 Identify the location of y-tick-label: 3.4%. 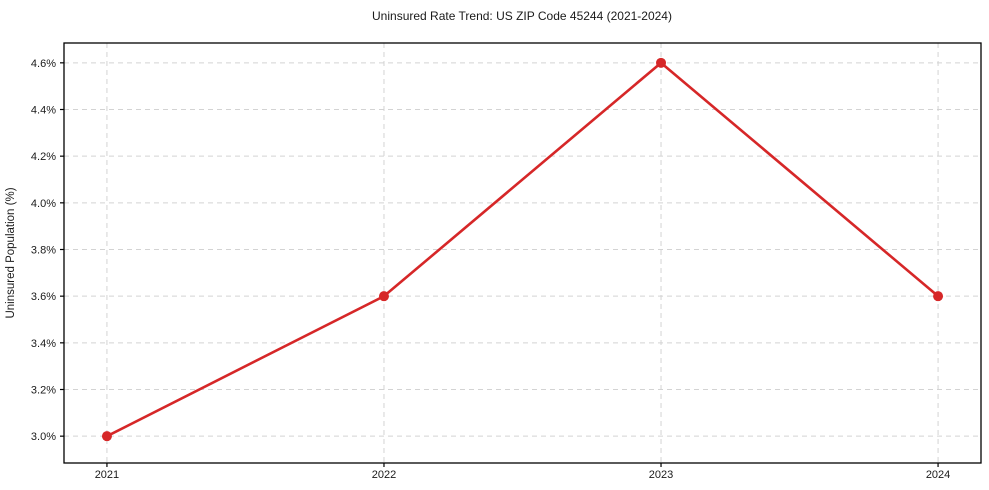
(43, 344).